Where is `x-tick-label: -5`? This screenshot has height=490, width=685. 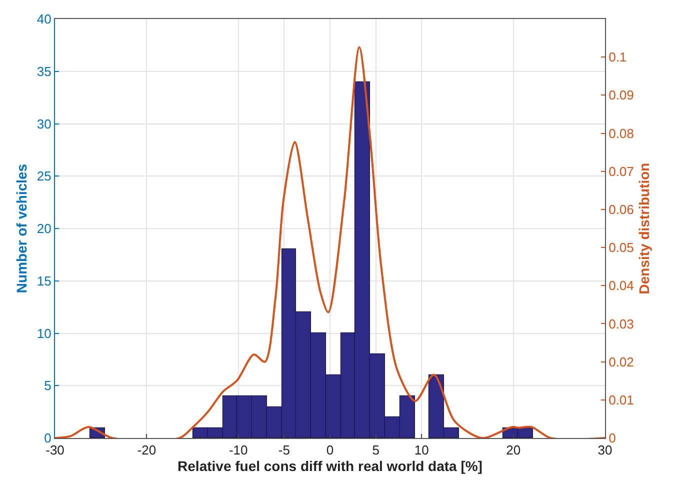 x-tick-label: -5 is located at coordinates (284, 450).